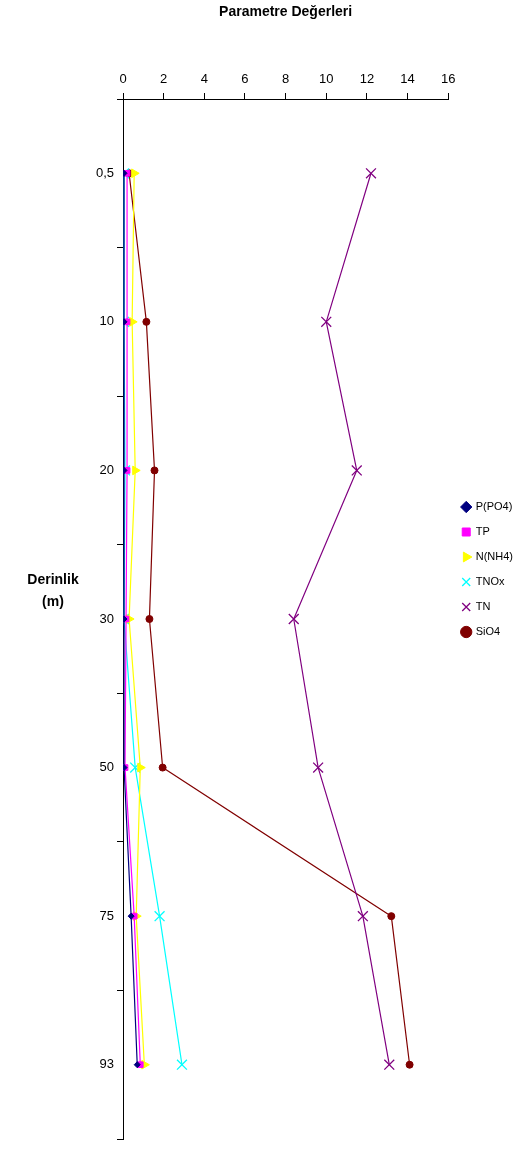 The height and width of the screenshot is (1155, 527). Describe the element at coordinates (53, 590) in the screenshot. I see `y-axis-title: Derinlik (m)` at that location.